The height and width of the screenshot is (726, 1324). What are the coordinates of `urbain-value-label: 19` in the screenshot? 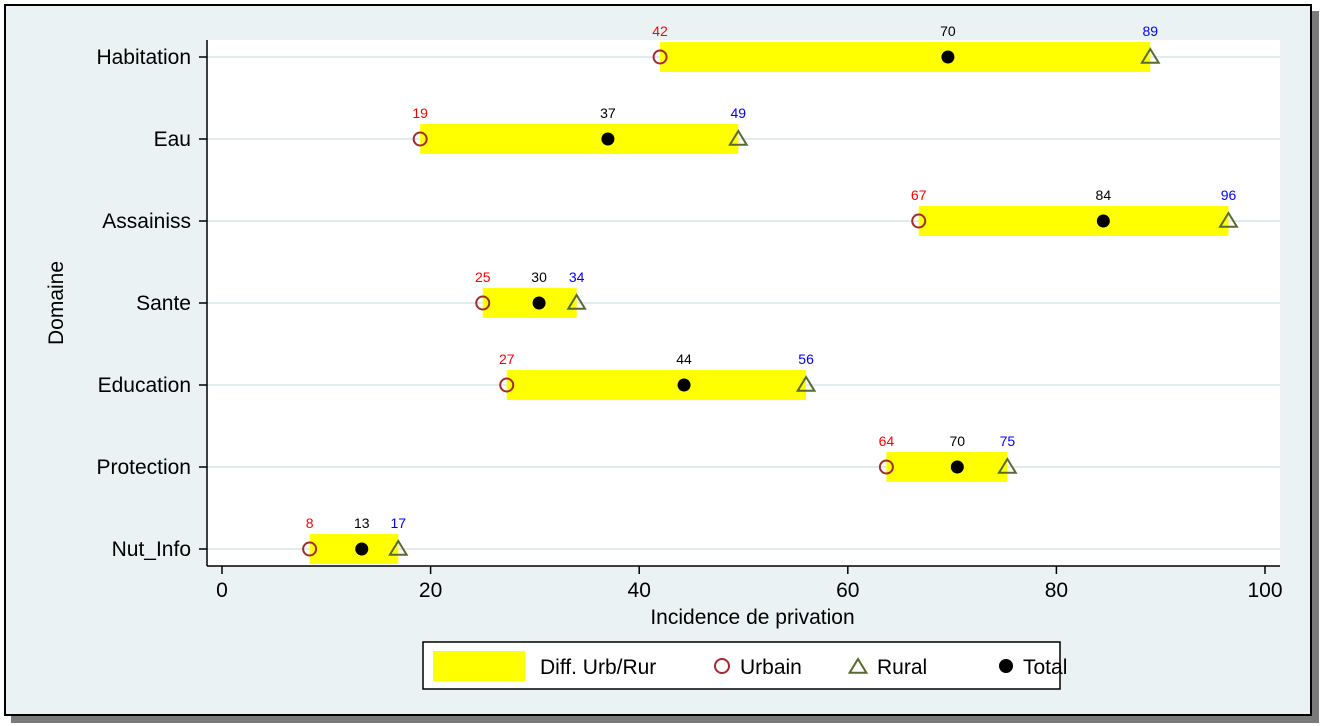 It's located at (420, 113).